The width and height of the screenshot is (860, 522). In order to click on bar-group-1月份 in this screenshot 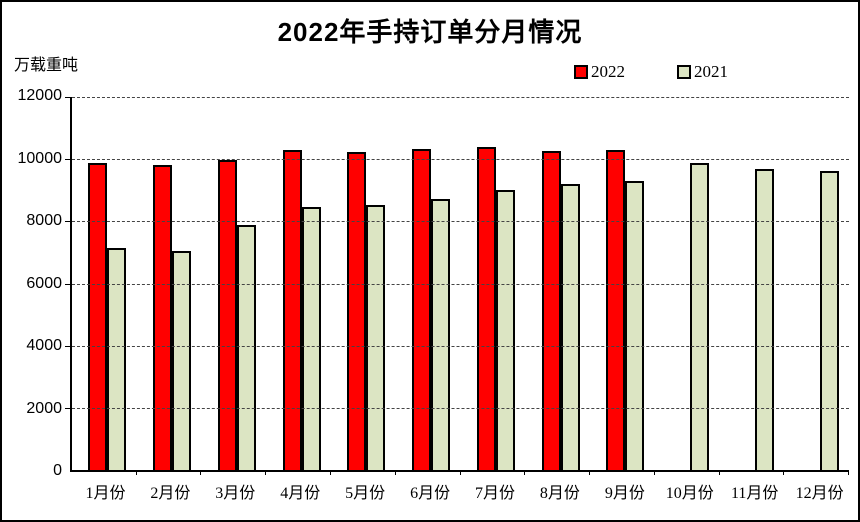, I will do `click(107, 283)`.